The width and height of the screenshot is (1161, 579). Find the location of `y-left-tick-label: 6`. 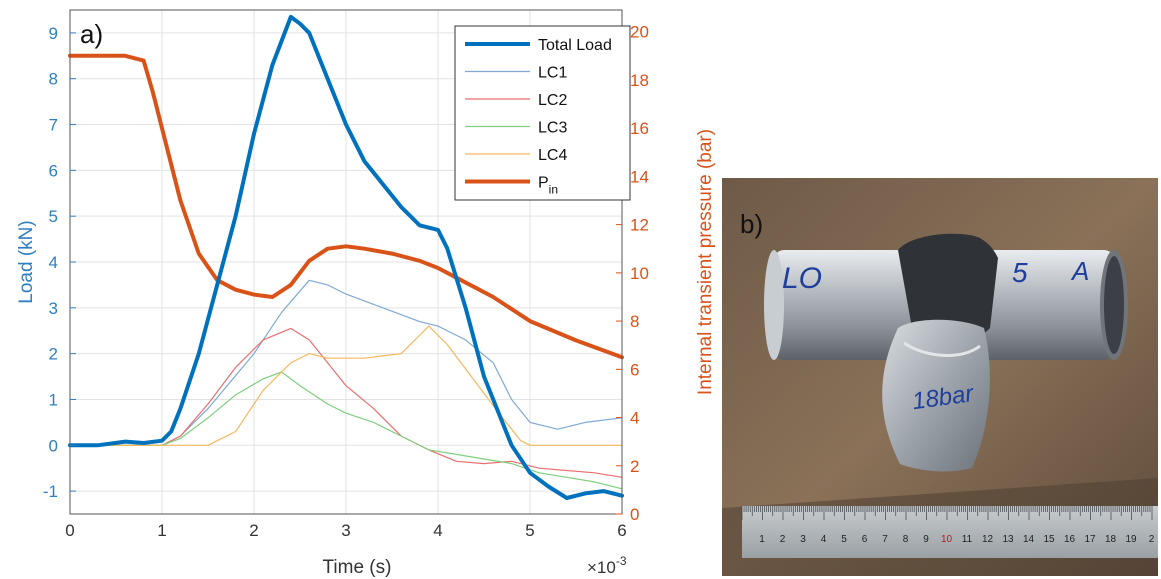

y-left-tick-label: 6 is located at coordinates (53, 170).